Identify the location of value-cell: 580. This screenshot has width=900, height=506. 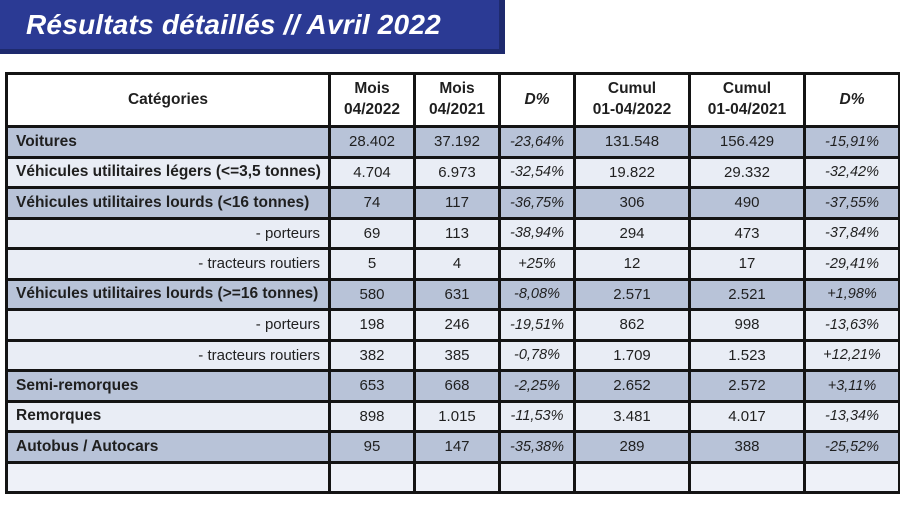
(372, 294).